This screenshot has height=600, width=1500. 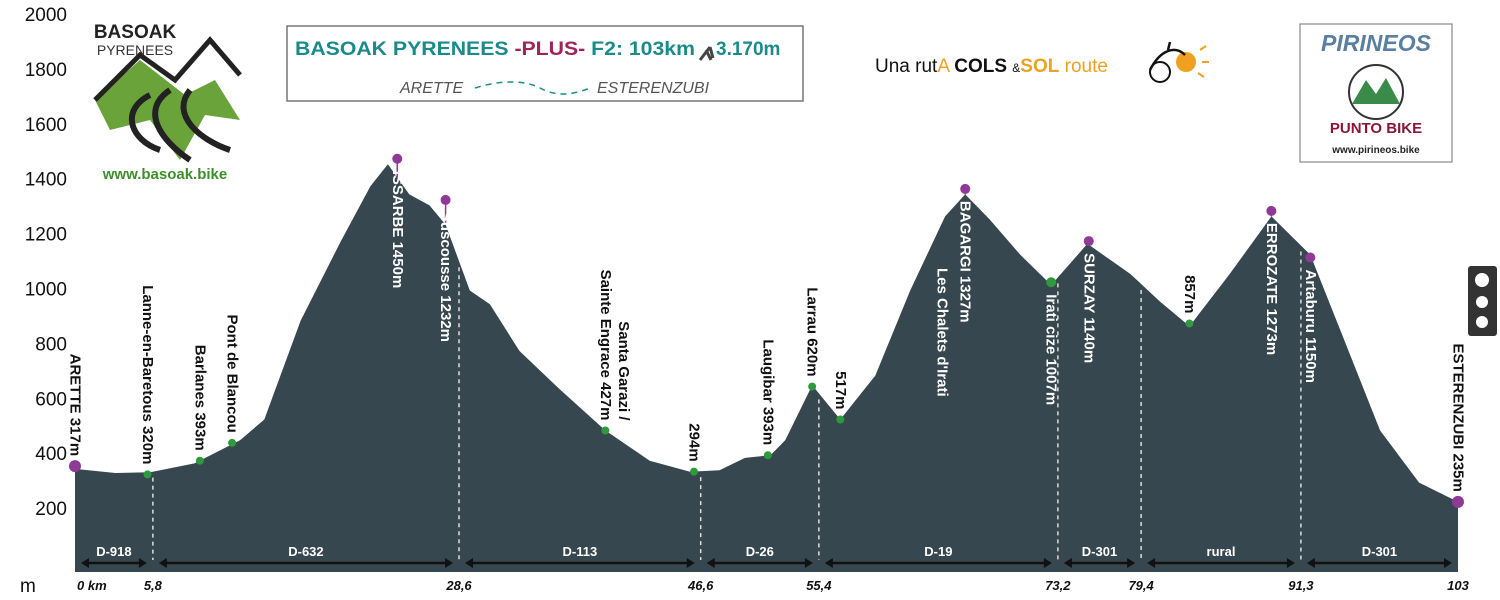 What do you see at coordinates (980, 66) in the screenshot?
I see `tagline-part: COLS` at bounding box center [980, 66].